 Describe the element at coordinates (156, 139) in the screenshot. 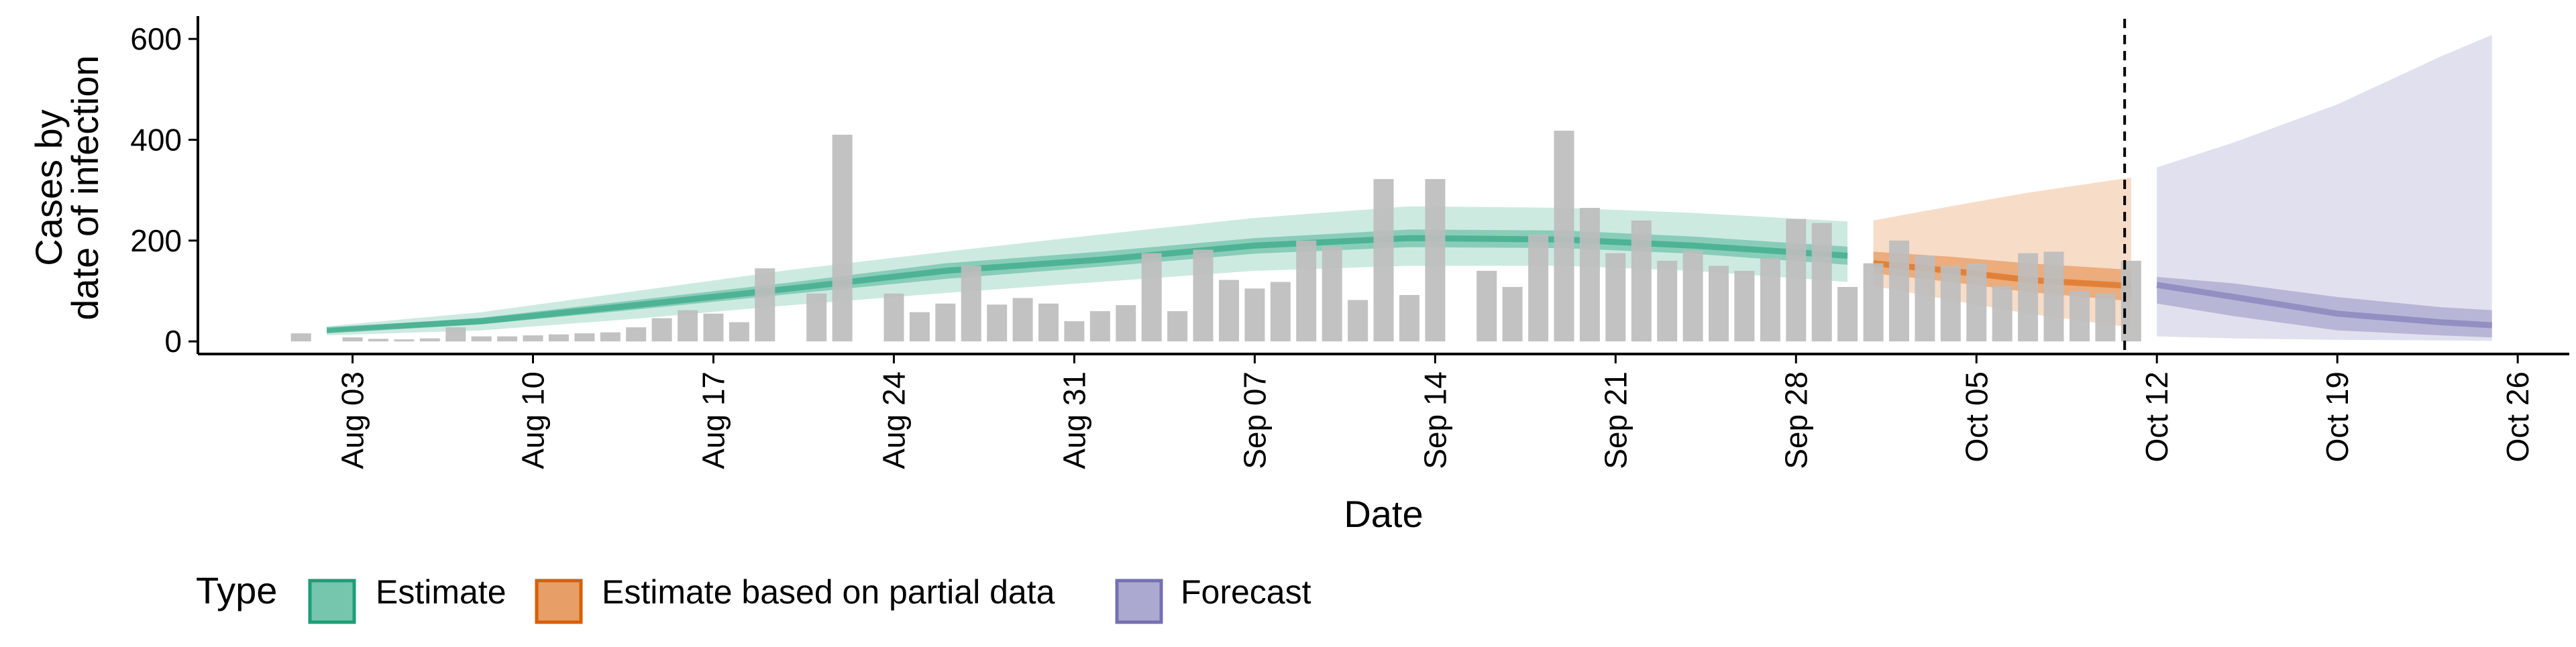

I see `y-tick-label: 400` at that location.